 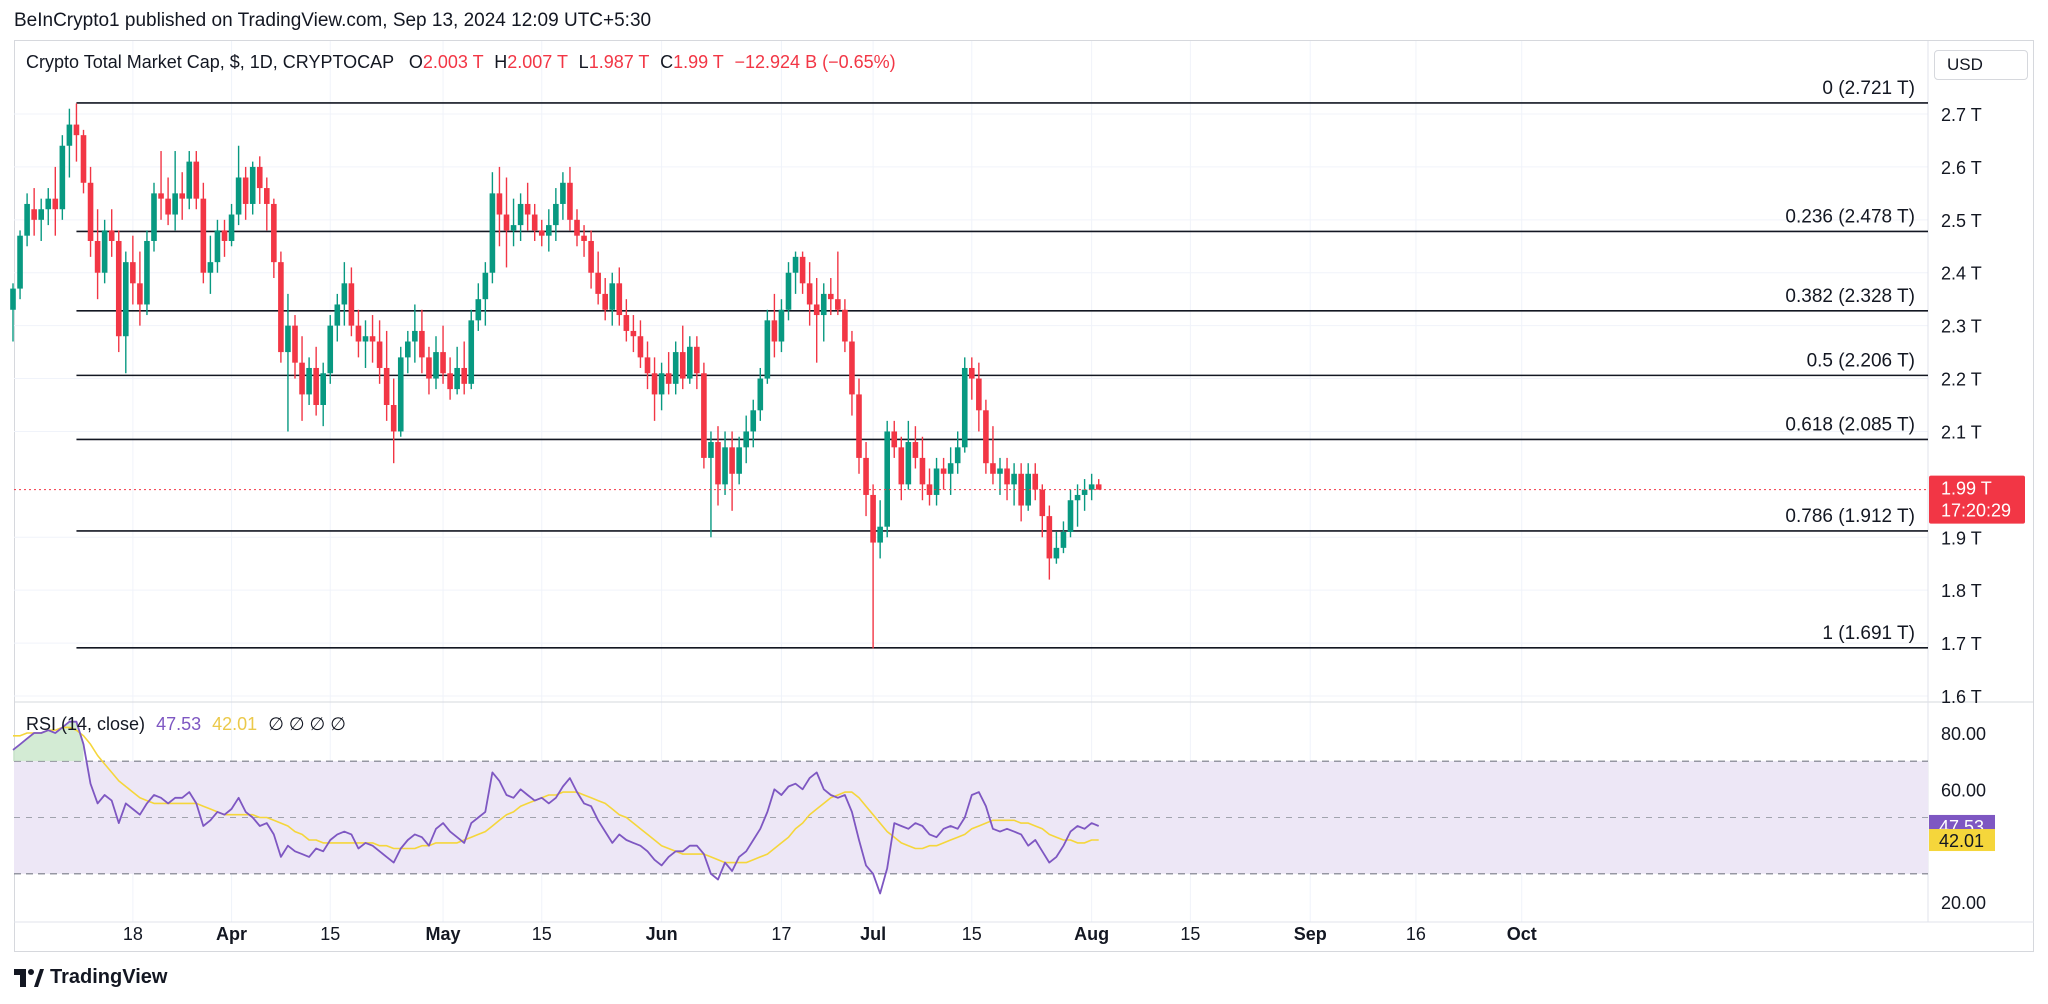 I want to click on rsi-title: RSI (14, close), so click(x=86, y=724).